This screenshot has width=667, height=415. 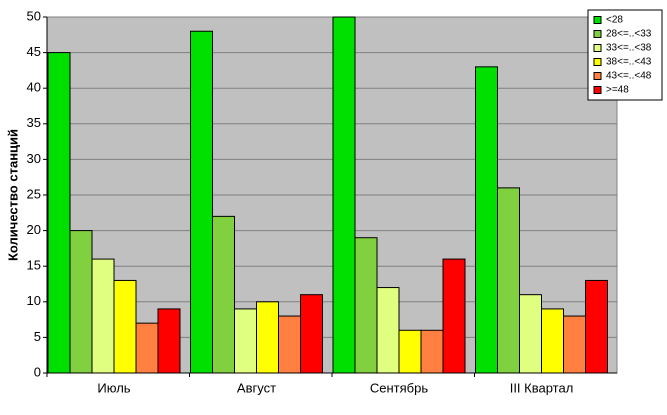 I want to click on x-tick-label: Сентябрь, so click(x=399, y=387).